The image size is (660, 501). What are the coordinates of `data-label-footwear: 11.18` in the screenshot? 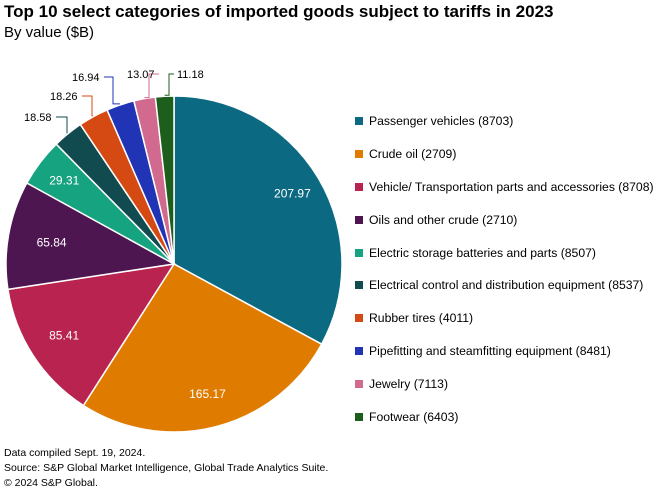 It's located at (190, 75).